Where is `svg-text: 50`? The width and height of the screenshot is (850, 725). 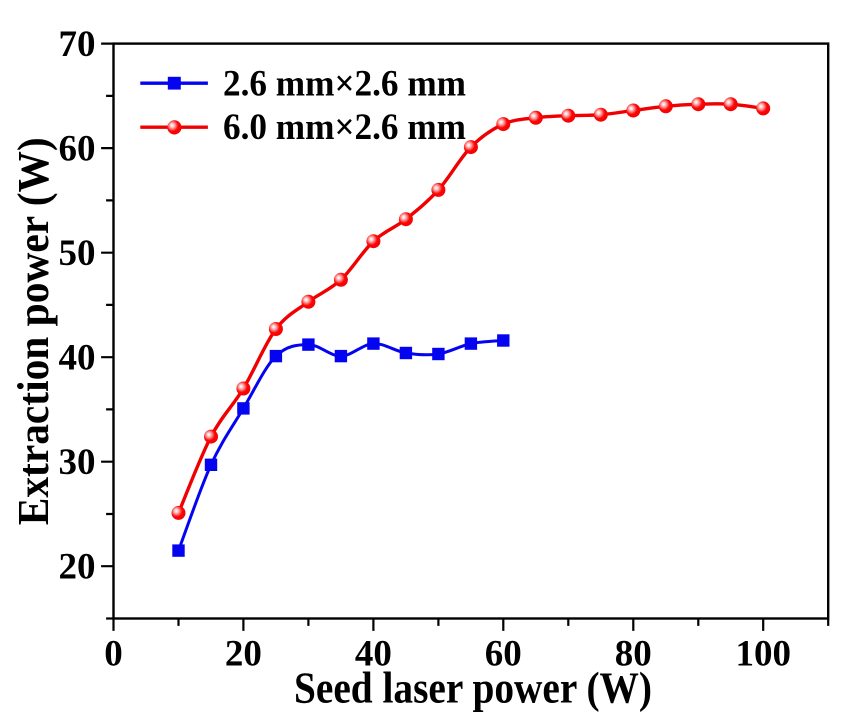 svg-text: 50 is located at coordinates (77, 253).